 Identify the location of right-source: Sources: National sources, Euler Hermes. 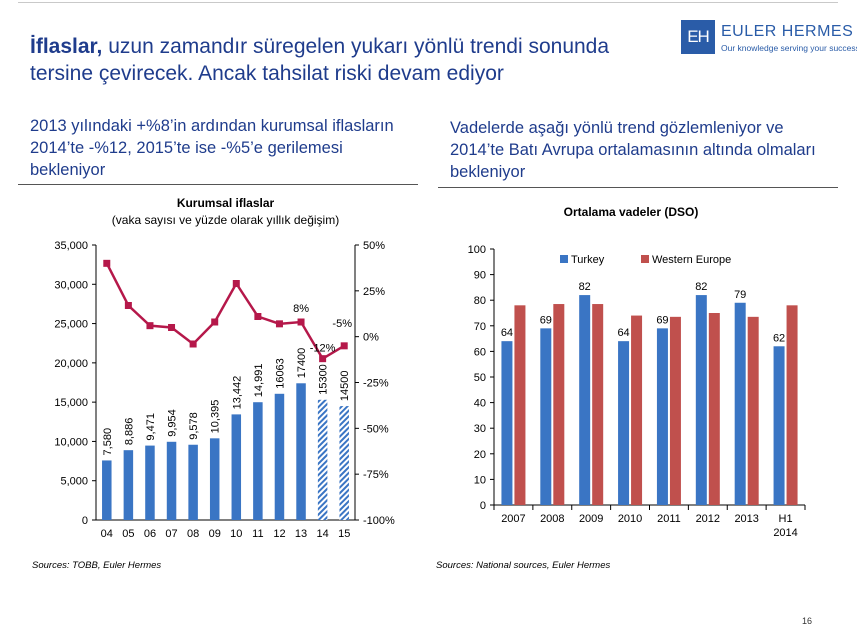
(523, 565).